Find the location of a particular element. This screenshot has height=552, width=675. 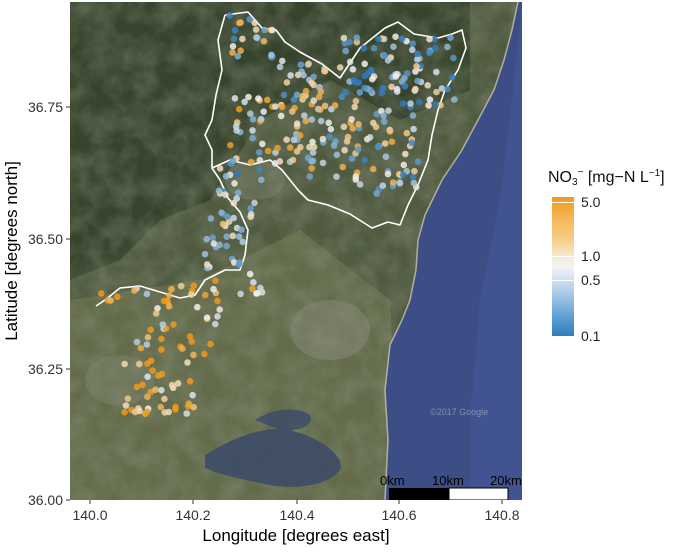

scale-label-10: 10km is located at coordinates (448, 480).